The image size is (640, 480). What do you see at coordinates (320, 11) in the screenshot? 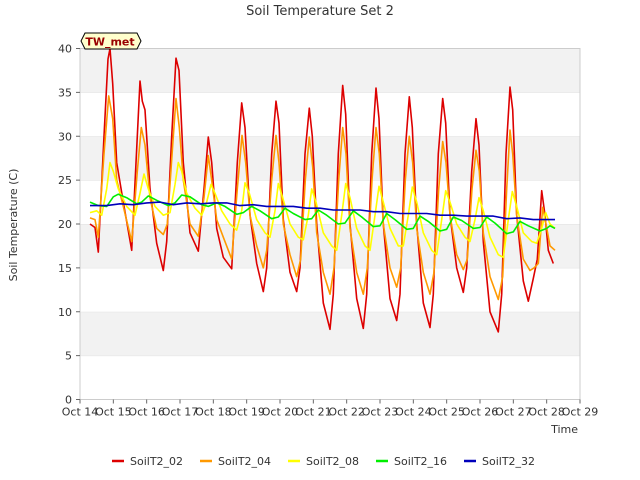
I see `chart-title: Soil Temperature Set 2` at bounding box center [320, 11].